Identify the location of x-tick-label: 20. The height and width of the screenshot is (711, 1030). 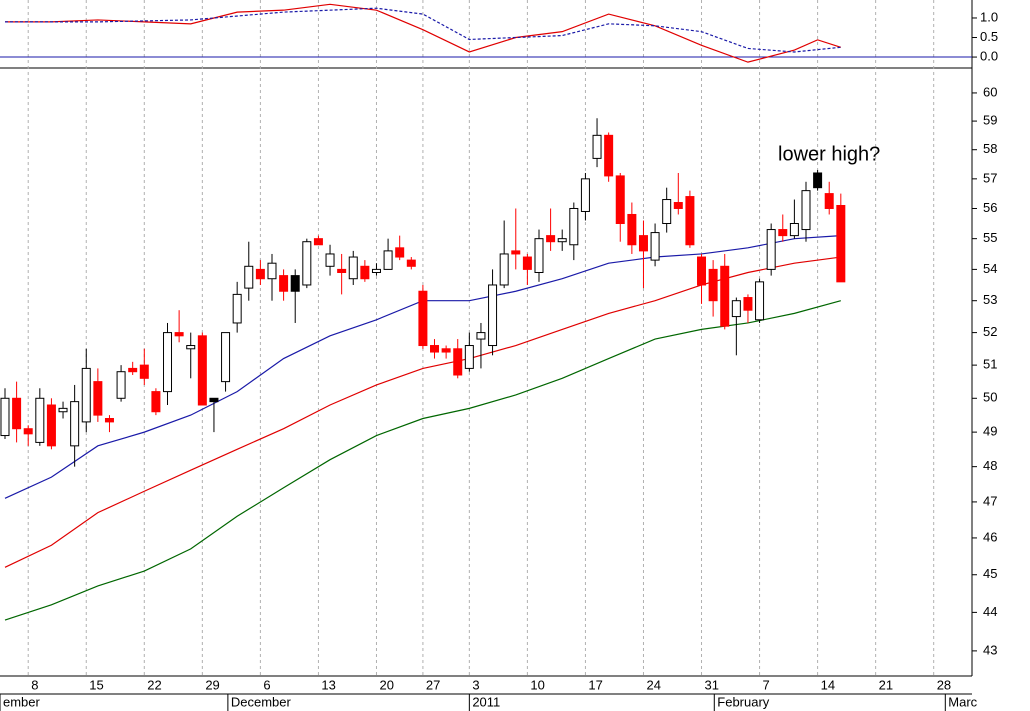
(386, 684).